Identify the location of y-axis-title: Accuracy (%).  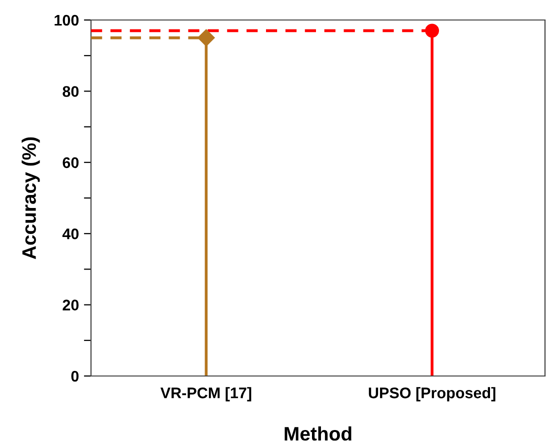
(31, 198).